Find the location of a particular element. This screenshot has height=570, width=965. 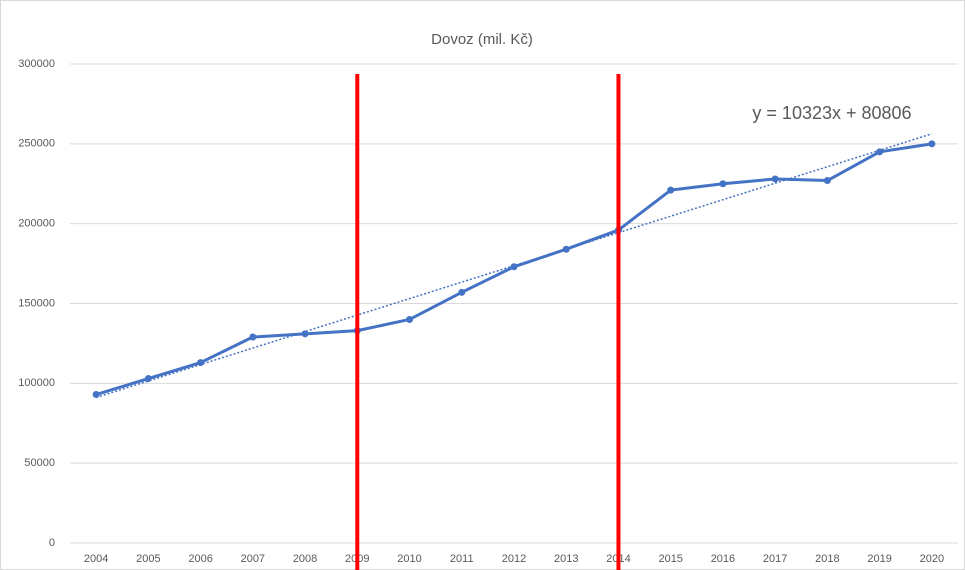

y-tick-label: 250000 is located at coordinates (36, 144).